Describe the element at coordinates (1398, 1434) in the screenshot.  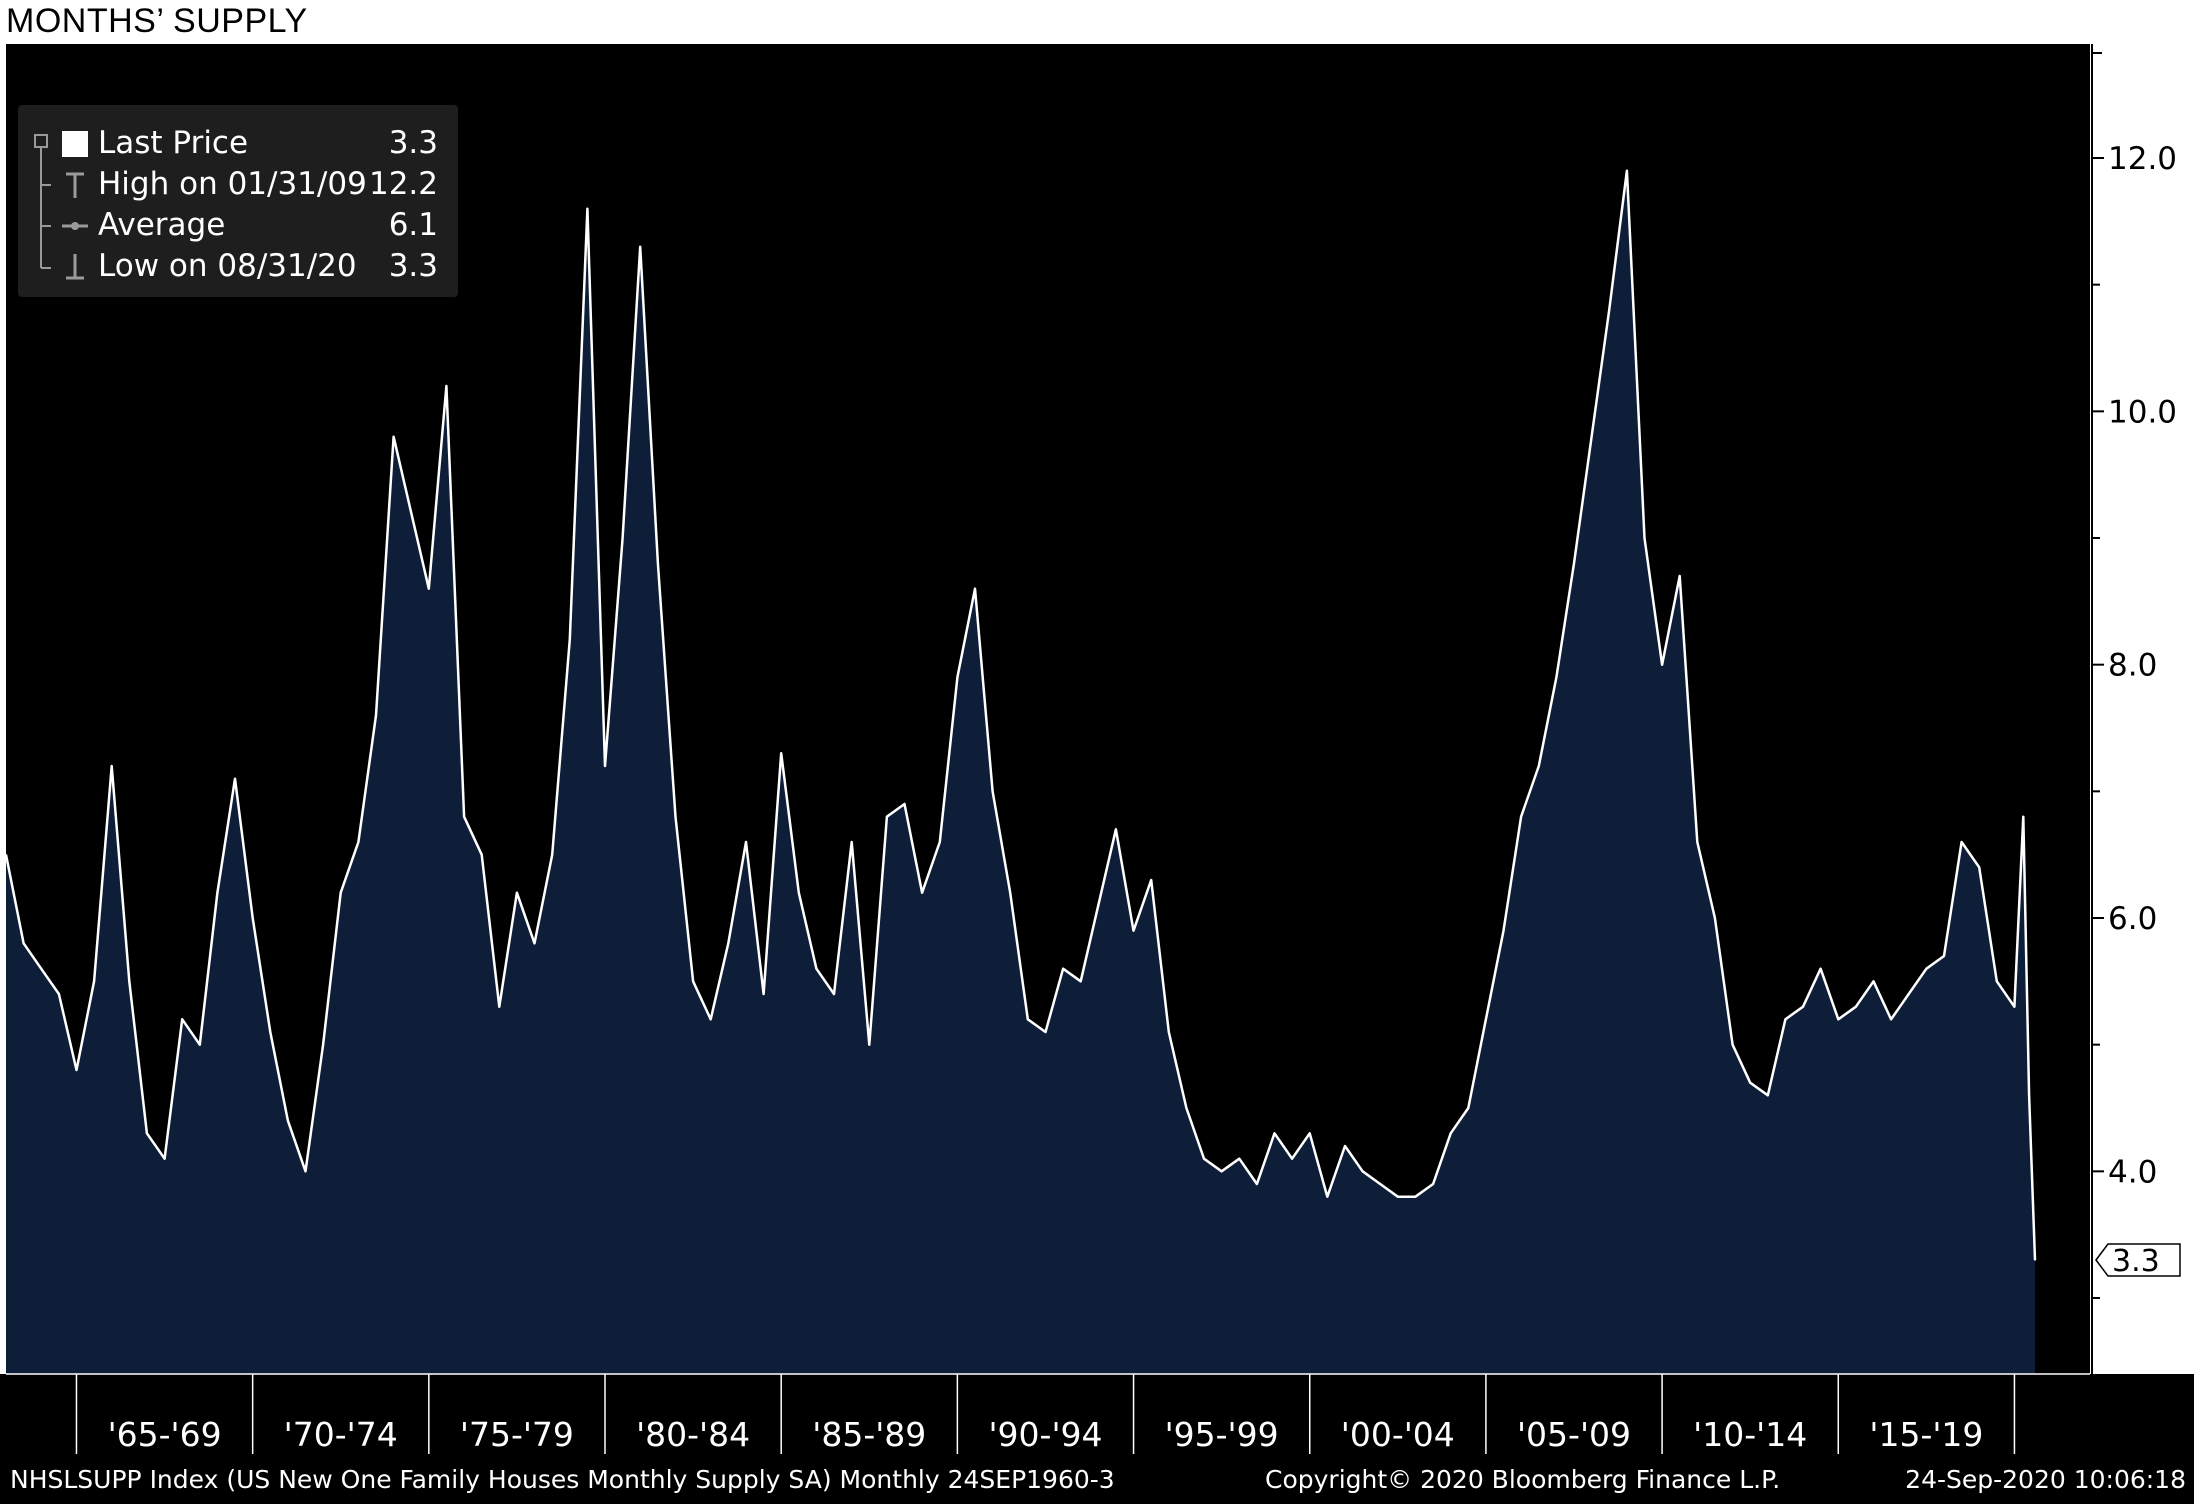
I see `x-tick-label: '00-'04` at that location.